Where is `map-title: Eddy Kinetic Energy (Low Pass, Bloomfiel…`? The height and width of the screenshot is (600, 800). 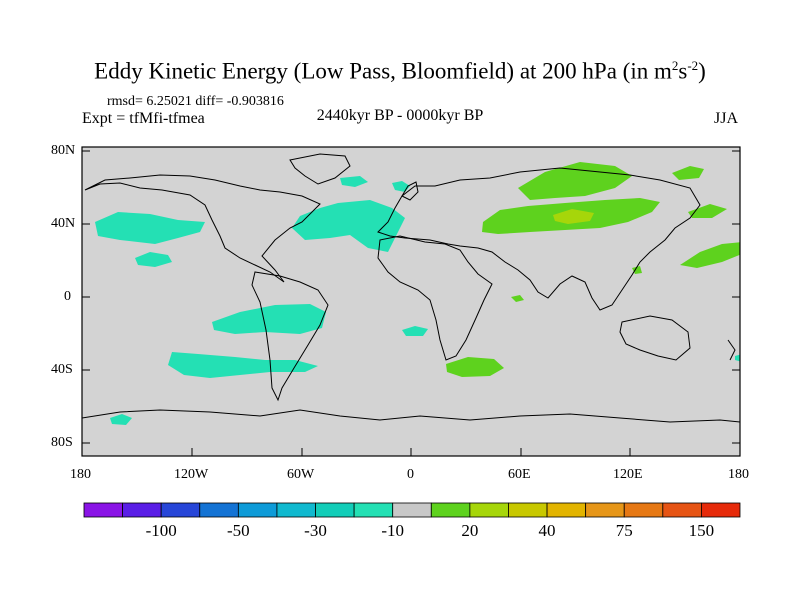 map-title: Eddy Kinetic Energy (Low Pass, Bloomfiel… is located at coordinates (400, 71).